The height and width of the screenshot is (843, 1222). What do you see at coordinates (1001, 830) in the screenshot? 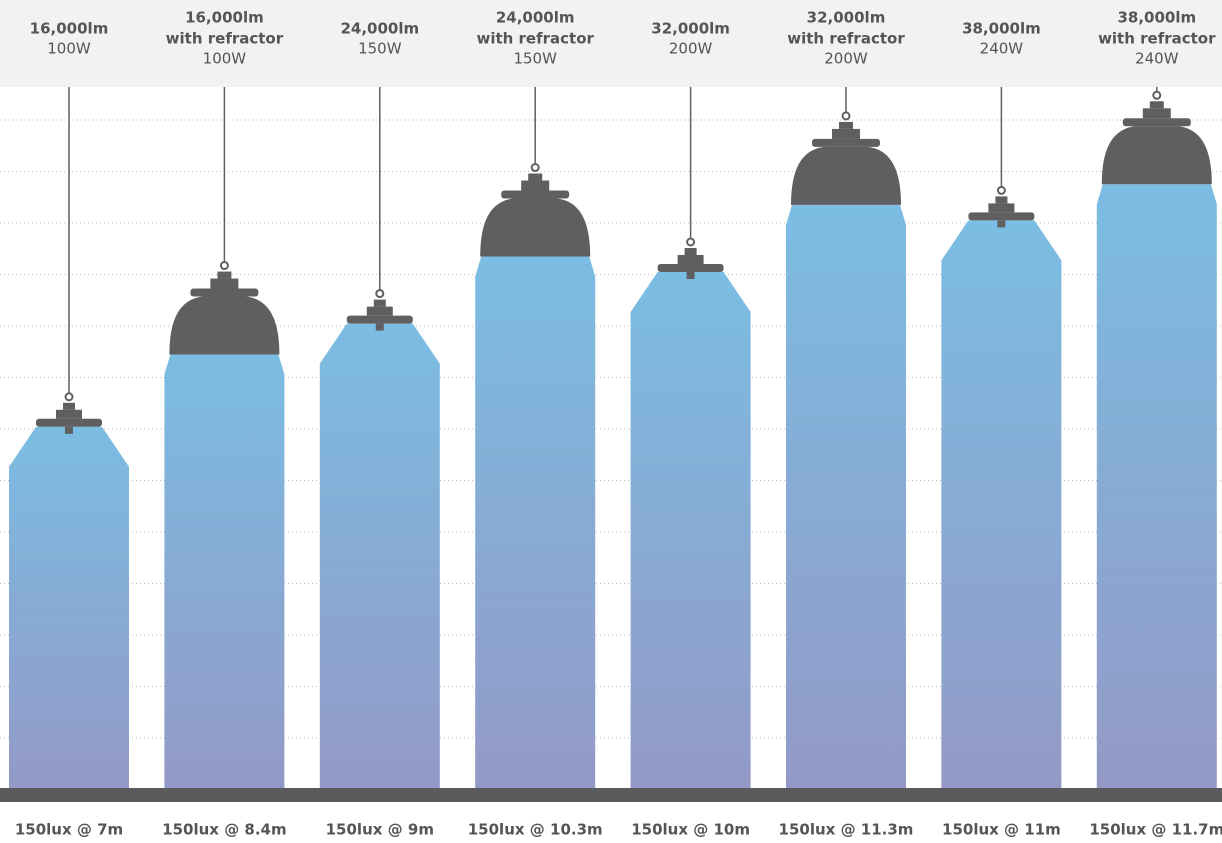
I see `value-label: 150lux @ 11m` at bounding box center [1001, 830].